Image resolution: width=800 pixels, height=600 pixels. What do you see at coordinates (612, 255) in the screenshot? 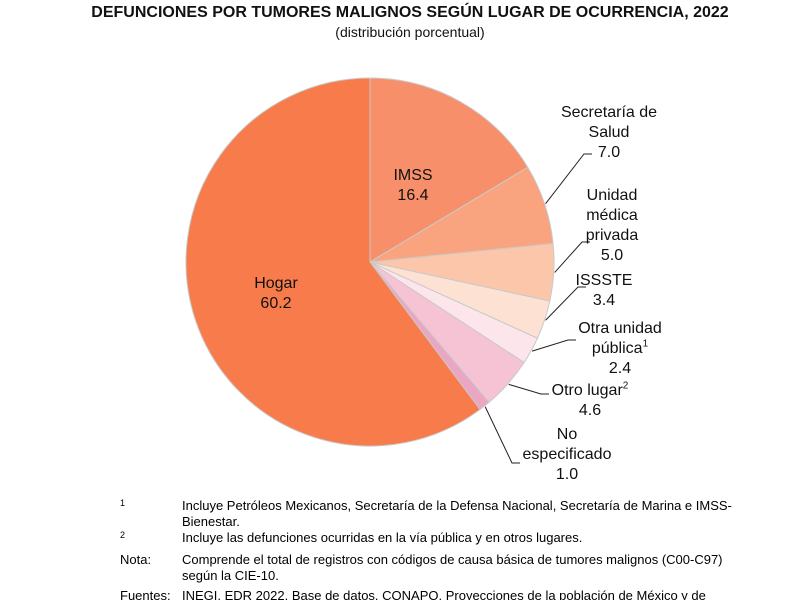
I see `value-label: 5.0` at bounding box center [612, 255].